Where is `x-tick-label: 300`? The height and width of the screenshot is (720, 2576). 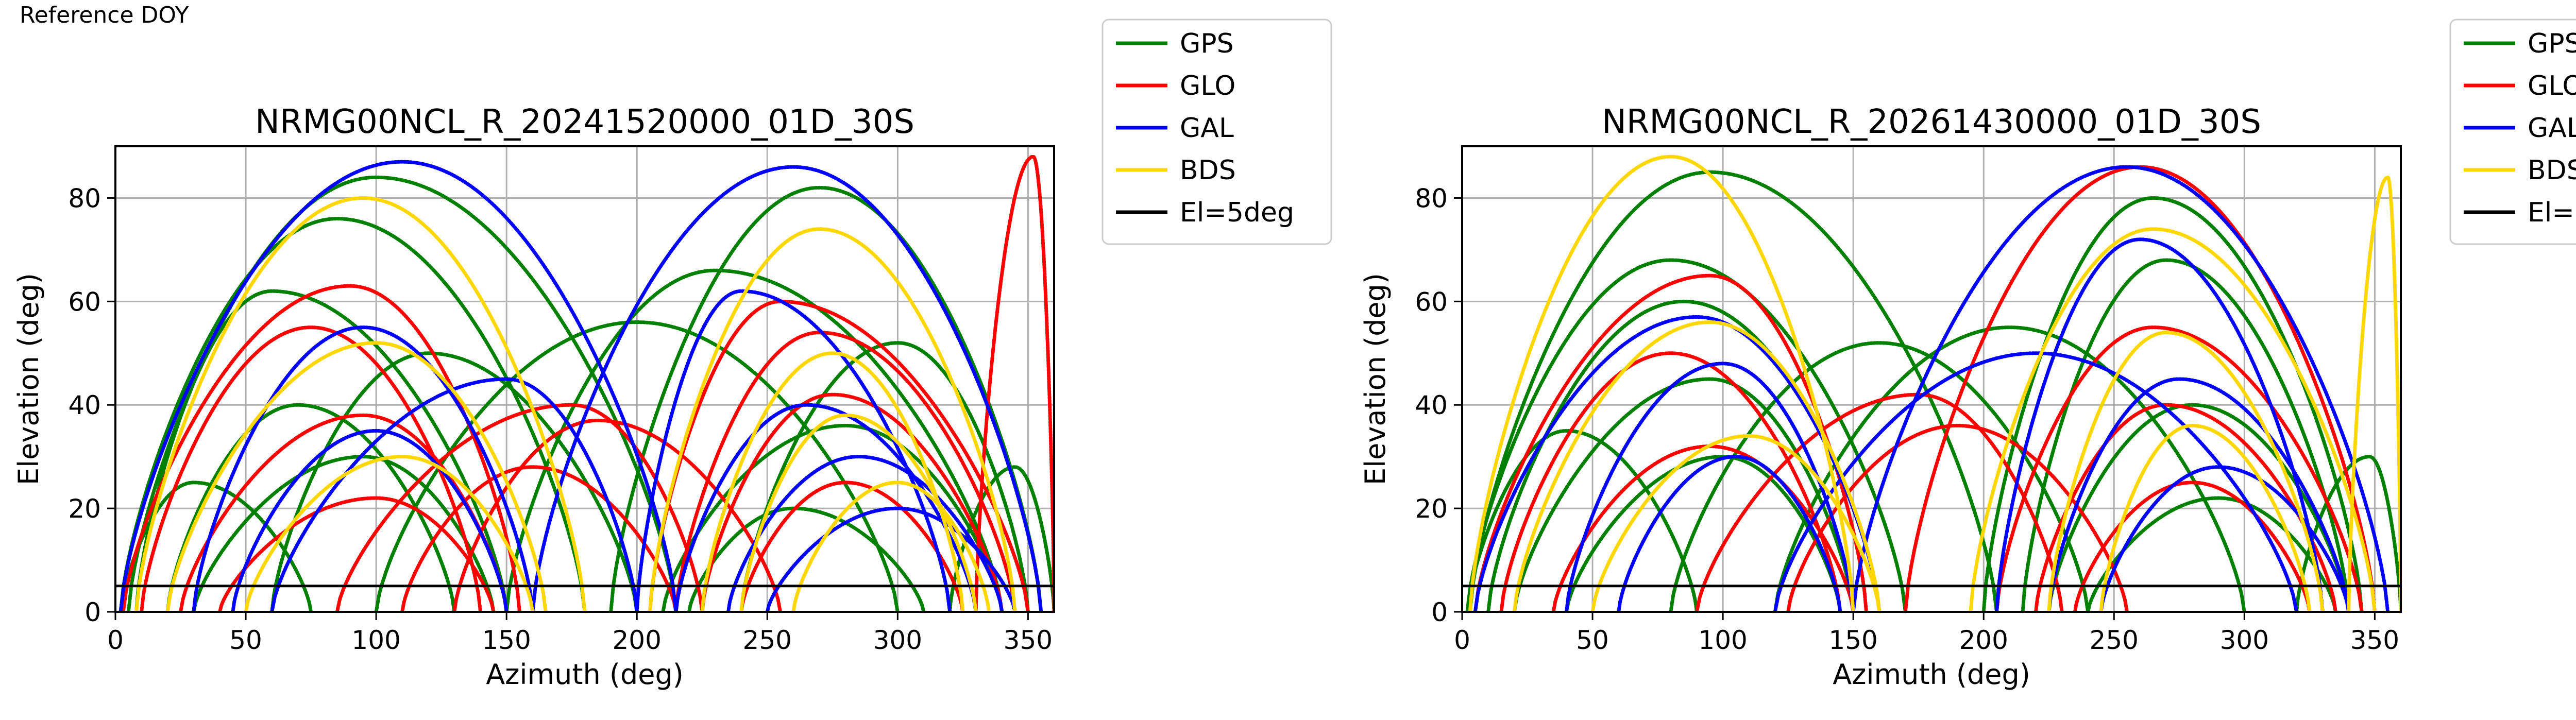
x-tick-label: 300 is located at coordinates (897, 640).